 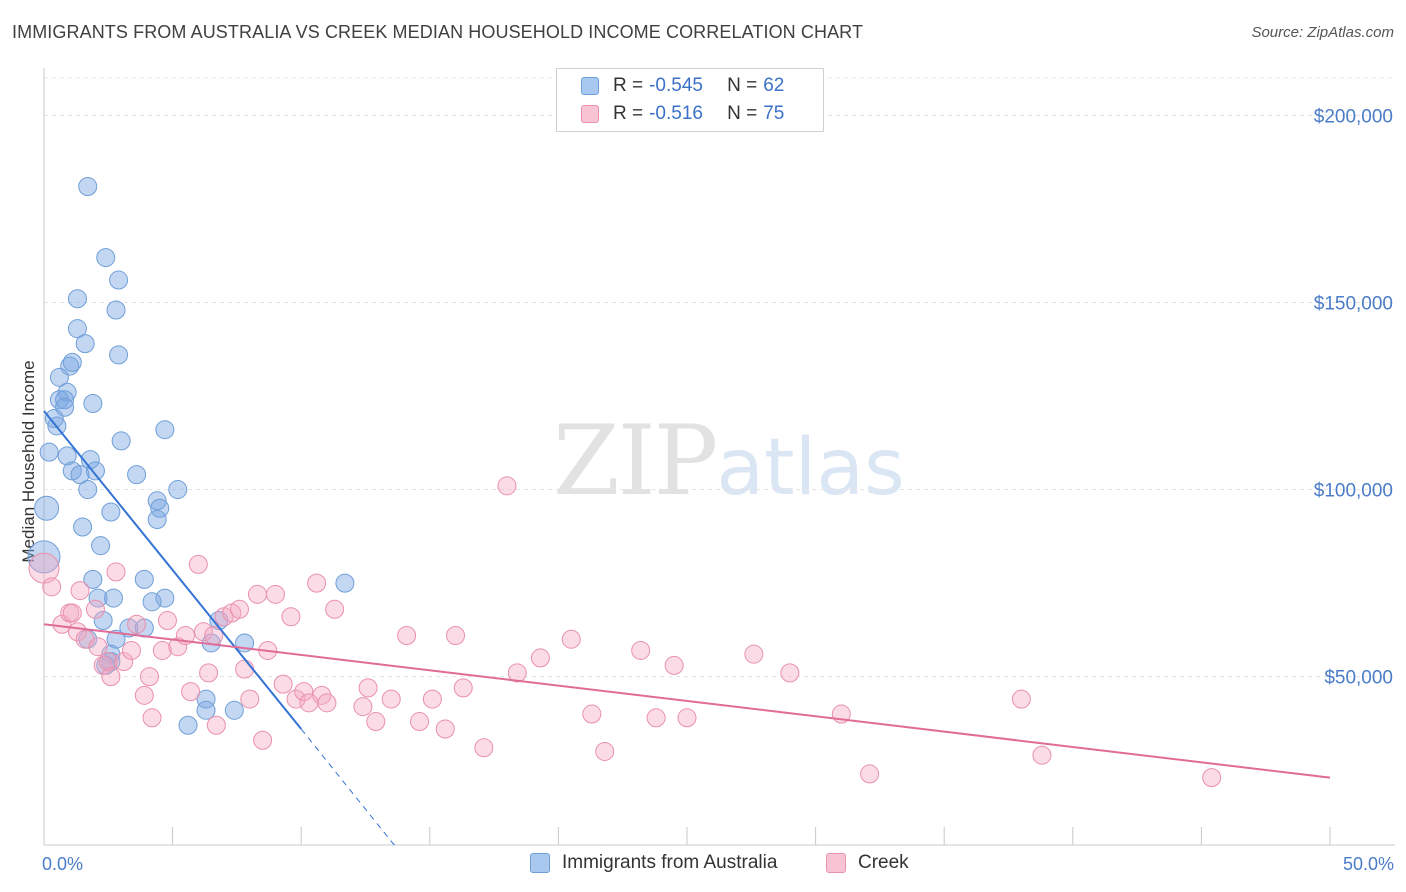 I want to click on watermark-zip: ZIP, so click(x=635, y=461).